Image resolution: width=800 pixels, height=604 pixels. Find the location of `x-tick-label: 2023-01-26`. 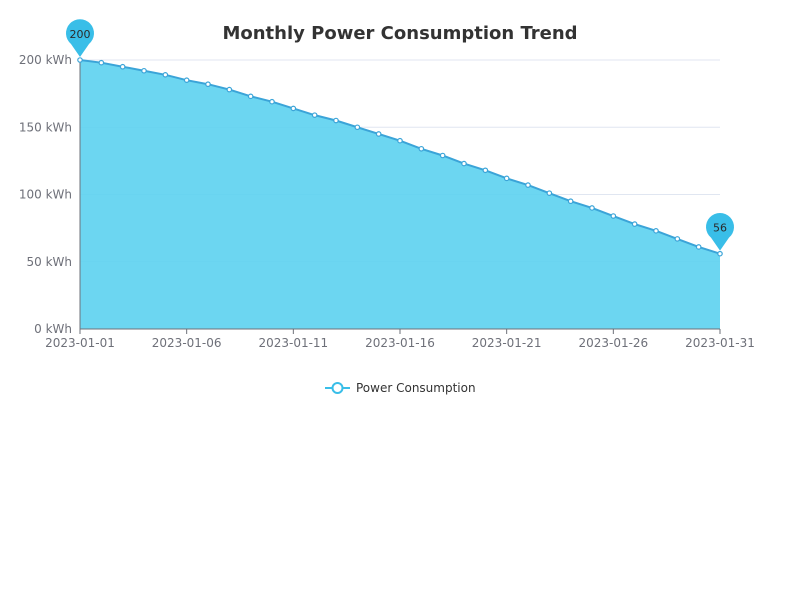

x-tick-label: 2023-01-26 is located at coordinates (613, 343).